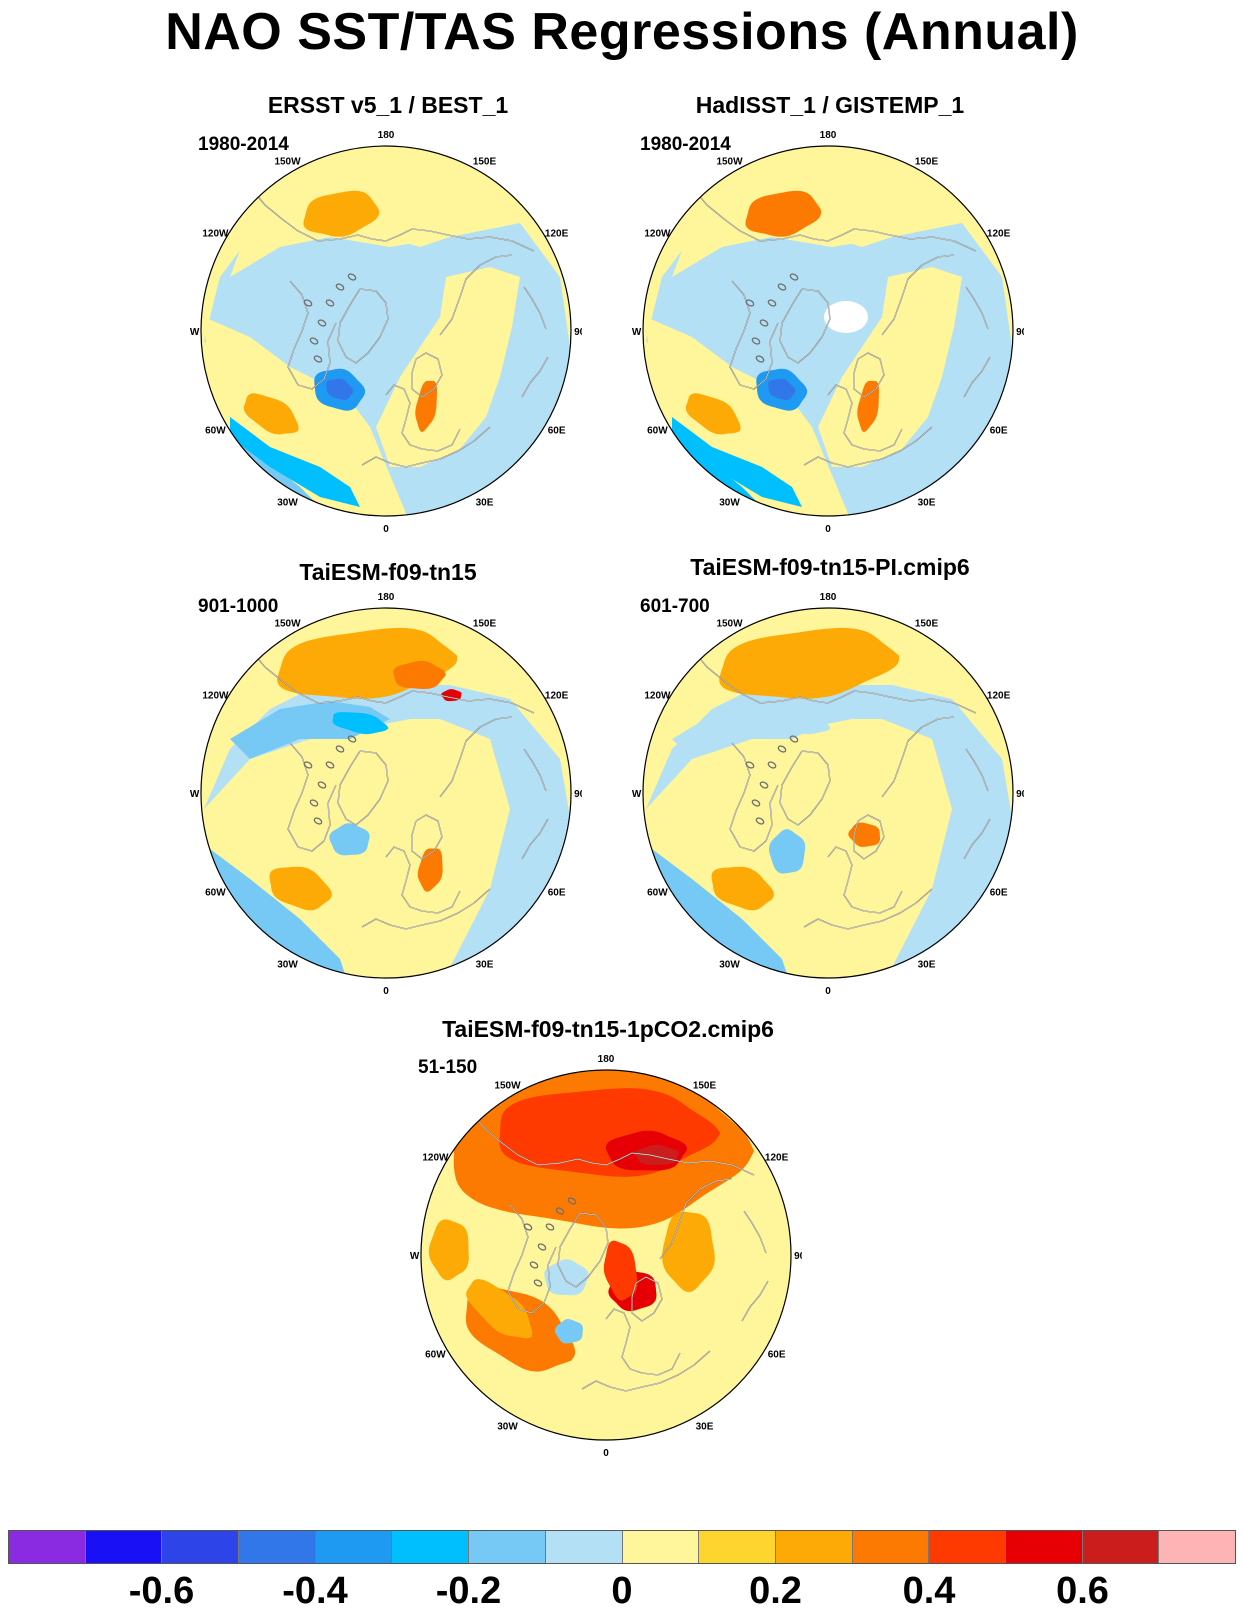 The image size is (1244, 1613). What do you see at coordinates (387, 831) in the screenshot?
I see `negative-anomaly-region` at bounding box center [387, 831].